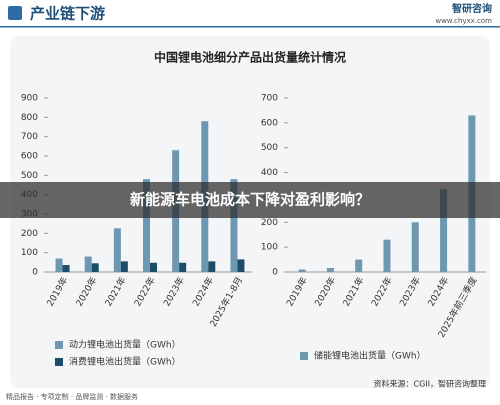  Describe the element at coordinates (29, 99) in the screenshot. I see `y-tick-label: 900` at that location.